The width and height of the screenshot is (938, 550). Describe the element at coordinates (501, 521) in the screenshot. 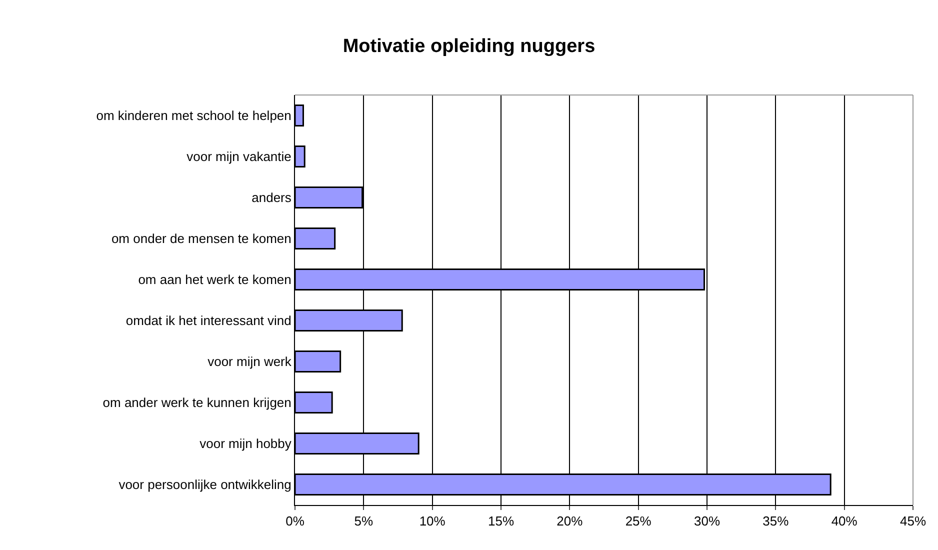

I see `x-tick-label: 15%` at that location.